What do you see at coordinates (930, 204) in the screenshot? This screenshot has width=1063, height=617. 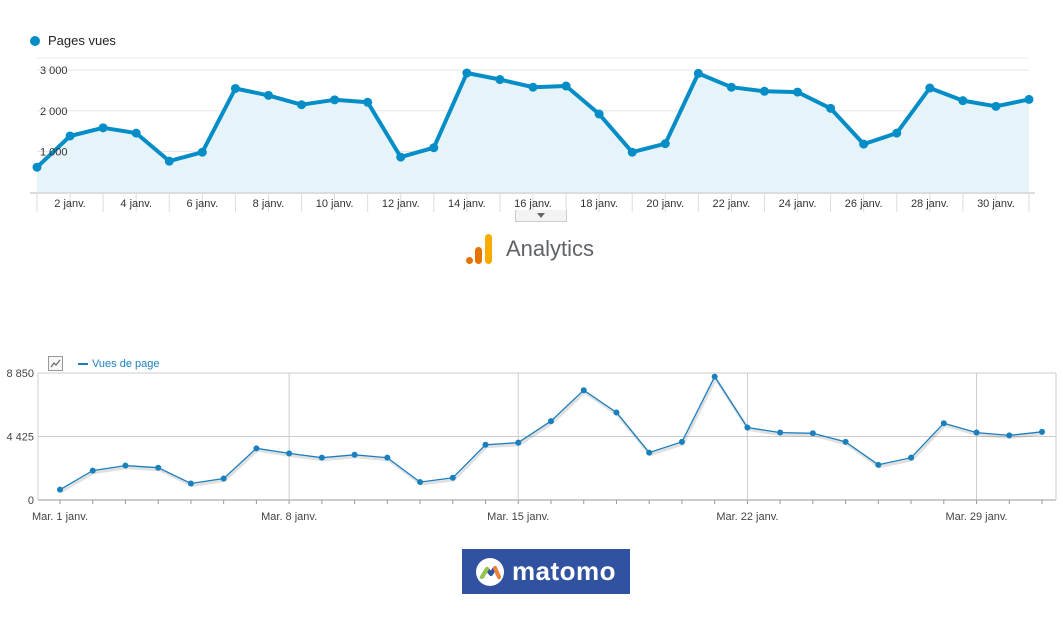 I see `analytics-x-tick-label: 28 janv.` at bounding box center [930, 204].